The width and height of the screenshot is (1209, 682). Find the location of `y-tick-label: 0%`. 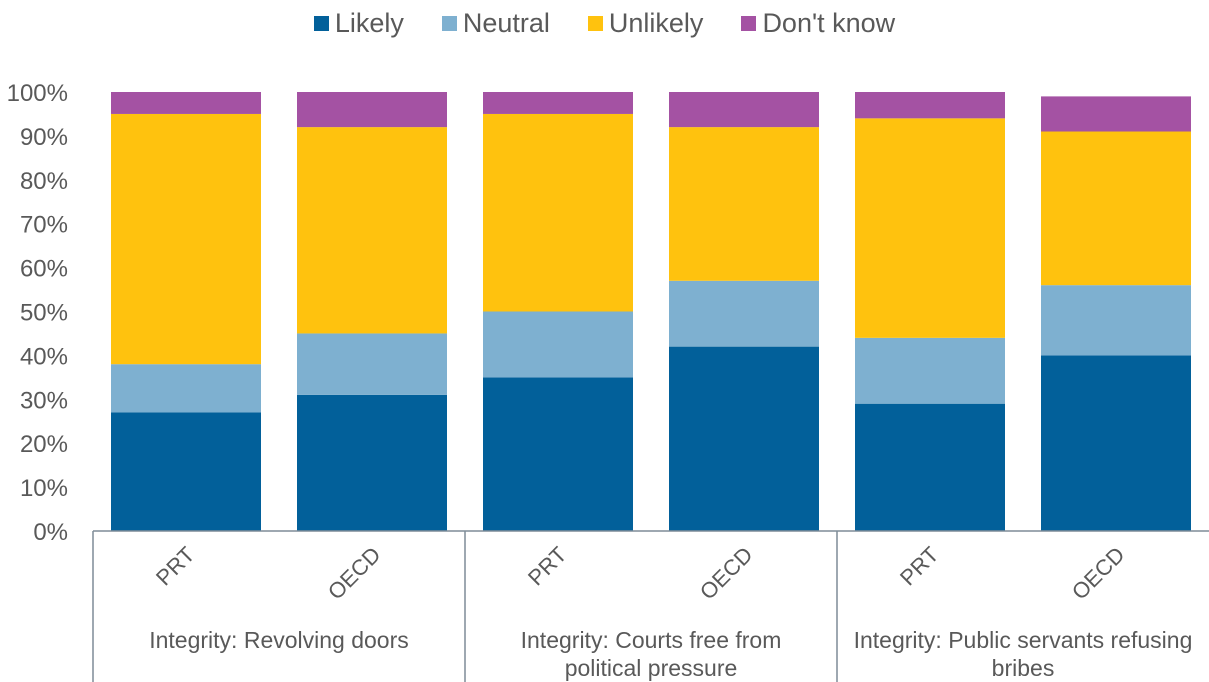

y-tick-label: 0% is located at coordinates (50, 532).